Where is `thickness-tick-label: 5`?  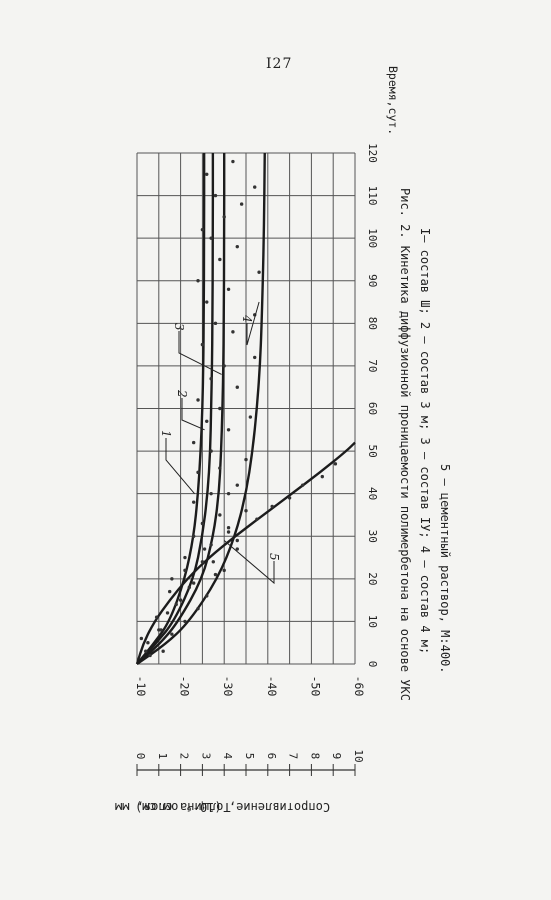
thickness-tick-label: 5 is located at coordinates (249, 756).